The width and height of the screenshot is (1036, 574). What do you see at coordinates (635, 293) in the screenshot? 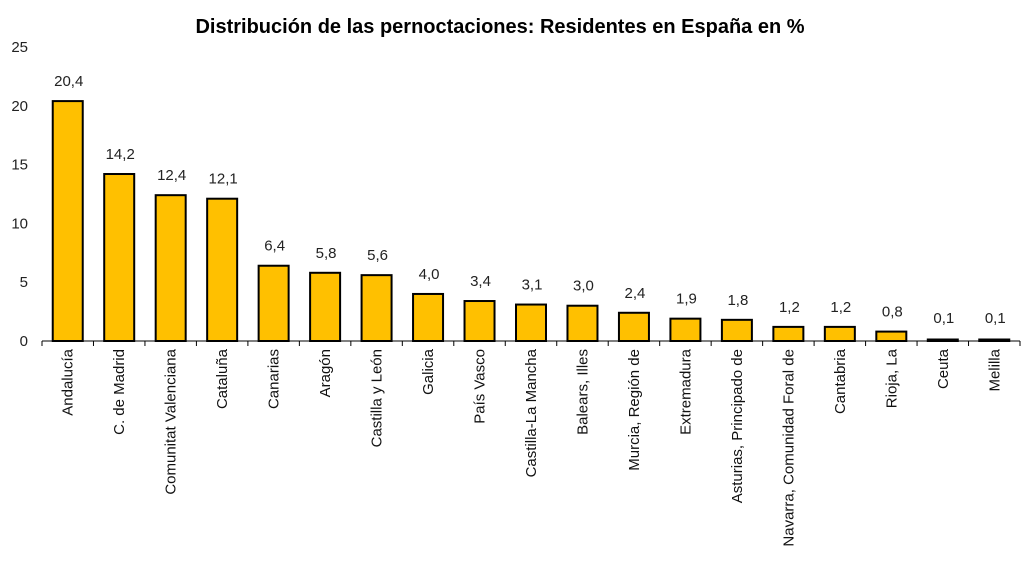
I see `data-label: 2,4` at bounding box center [635, 293].